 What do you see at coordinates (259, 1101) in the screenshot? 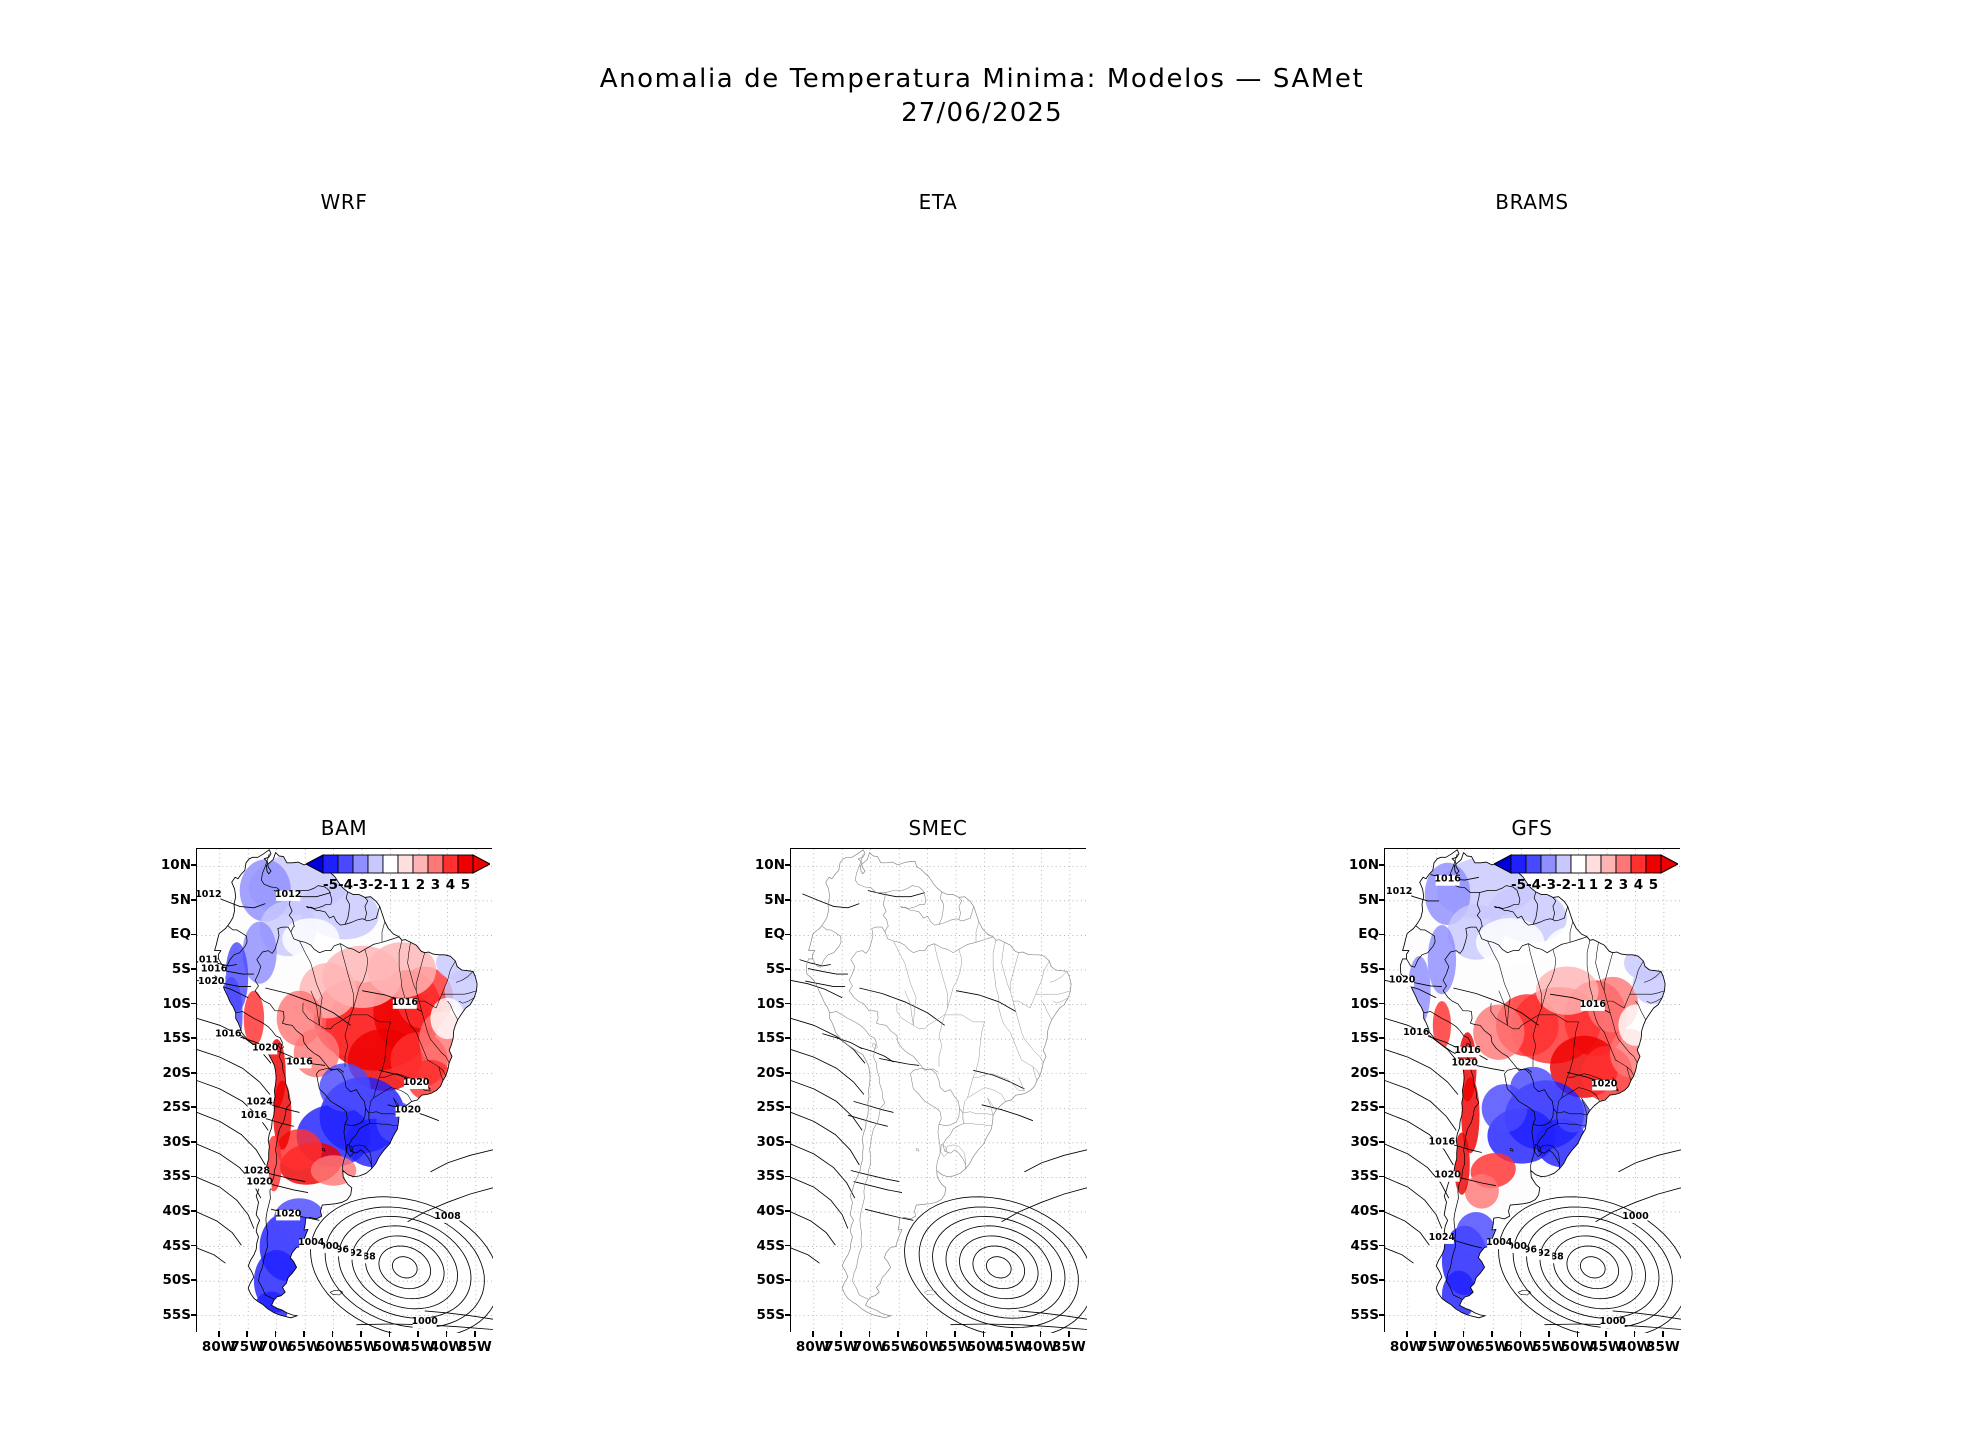
I see `svg-text: 1024` at bounding box center [259, 1101].